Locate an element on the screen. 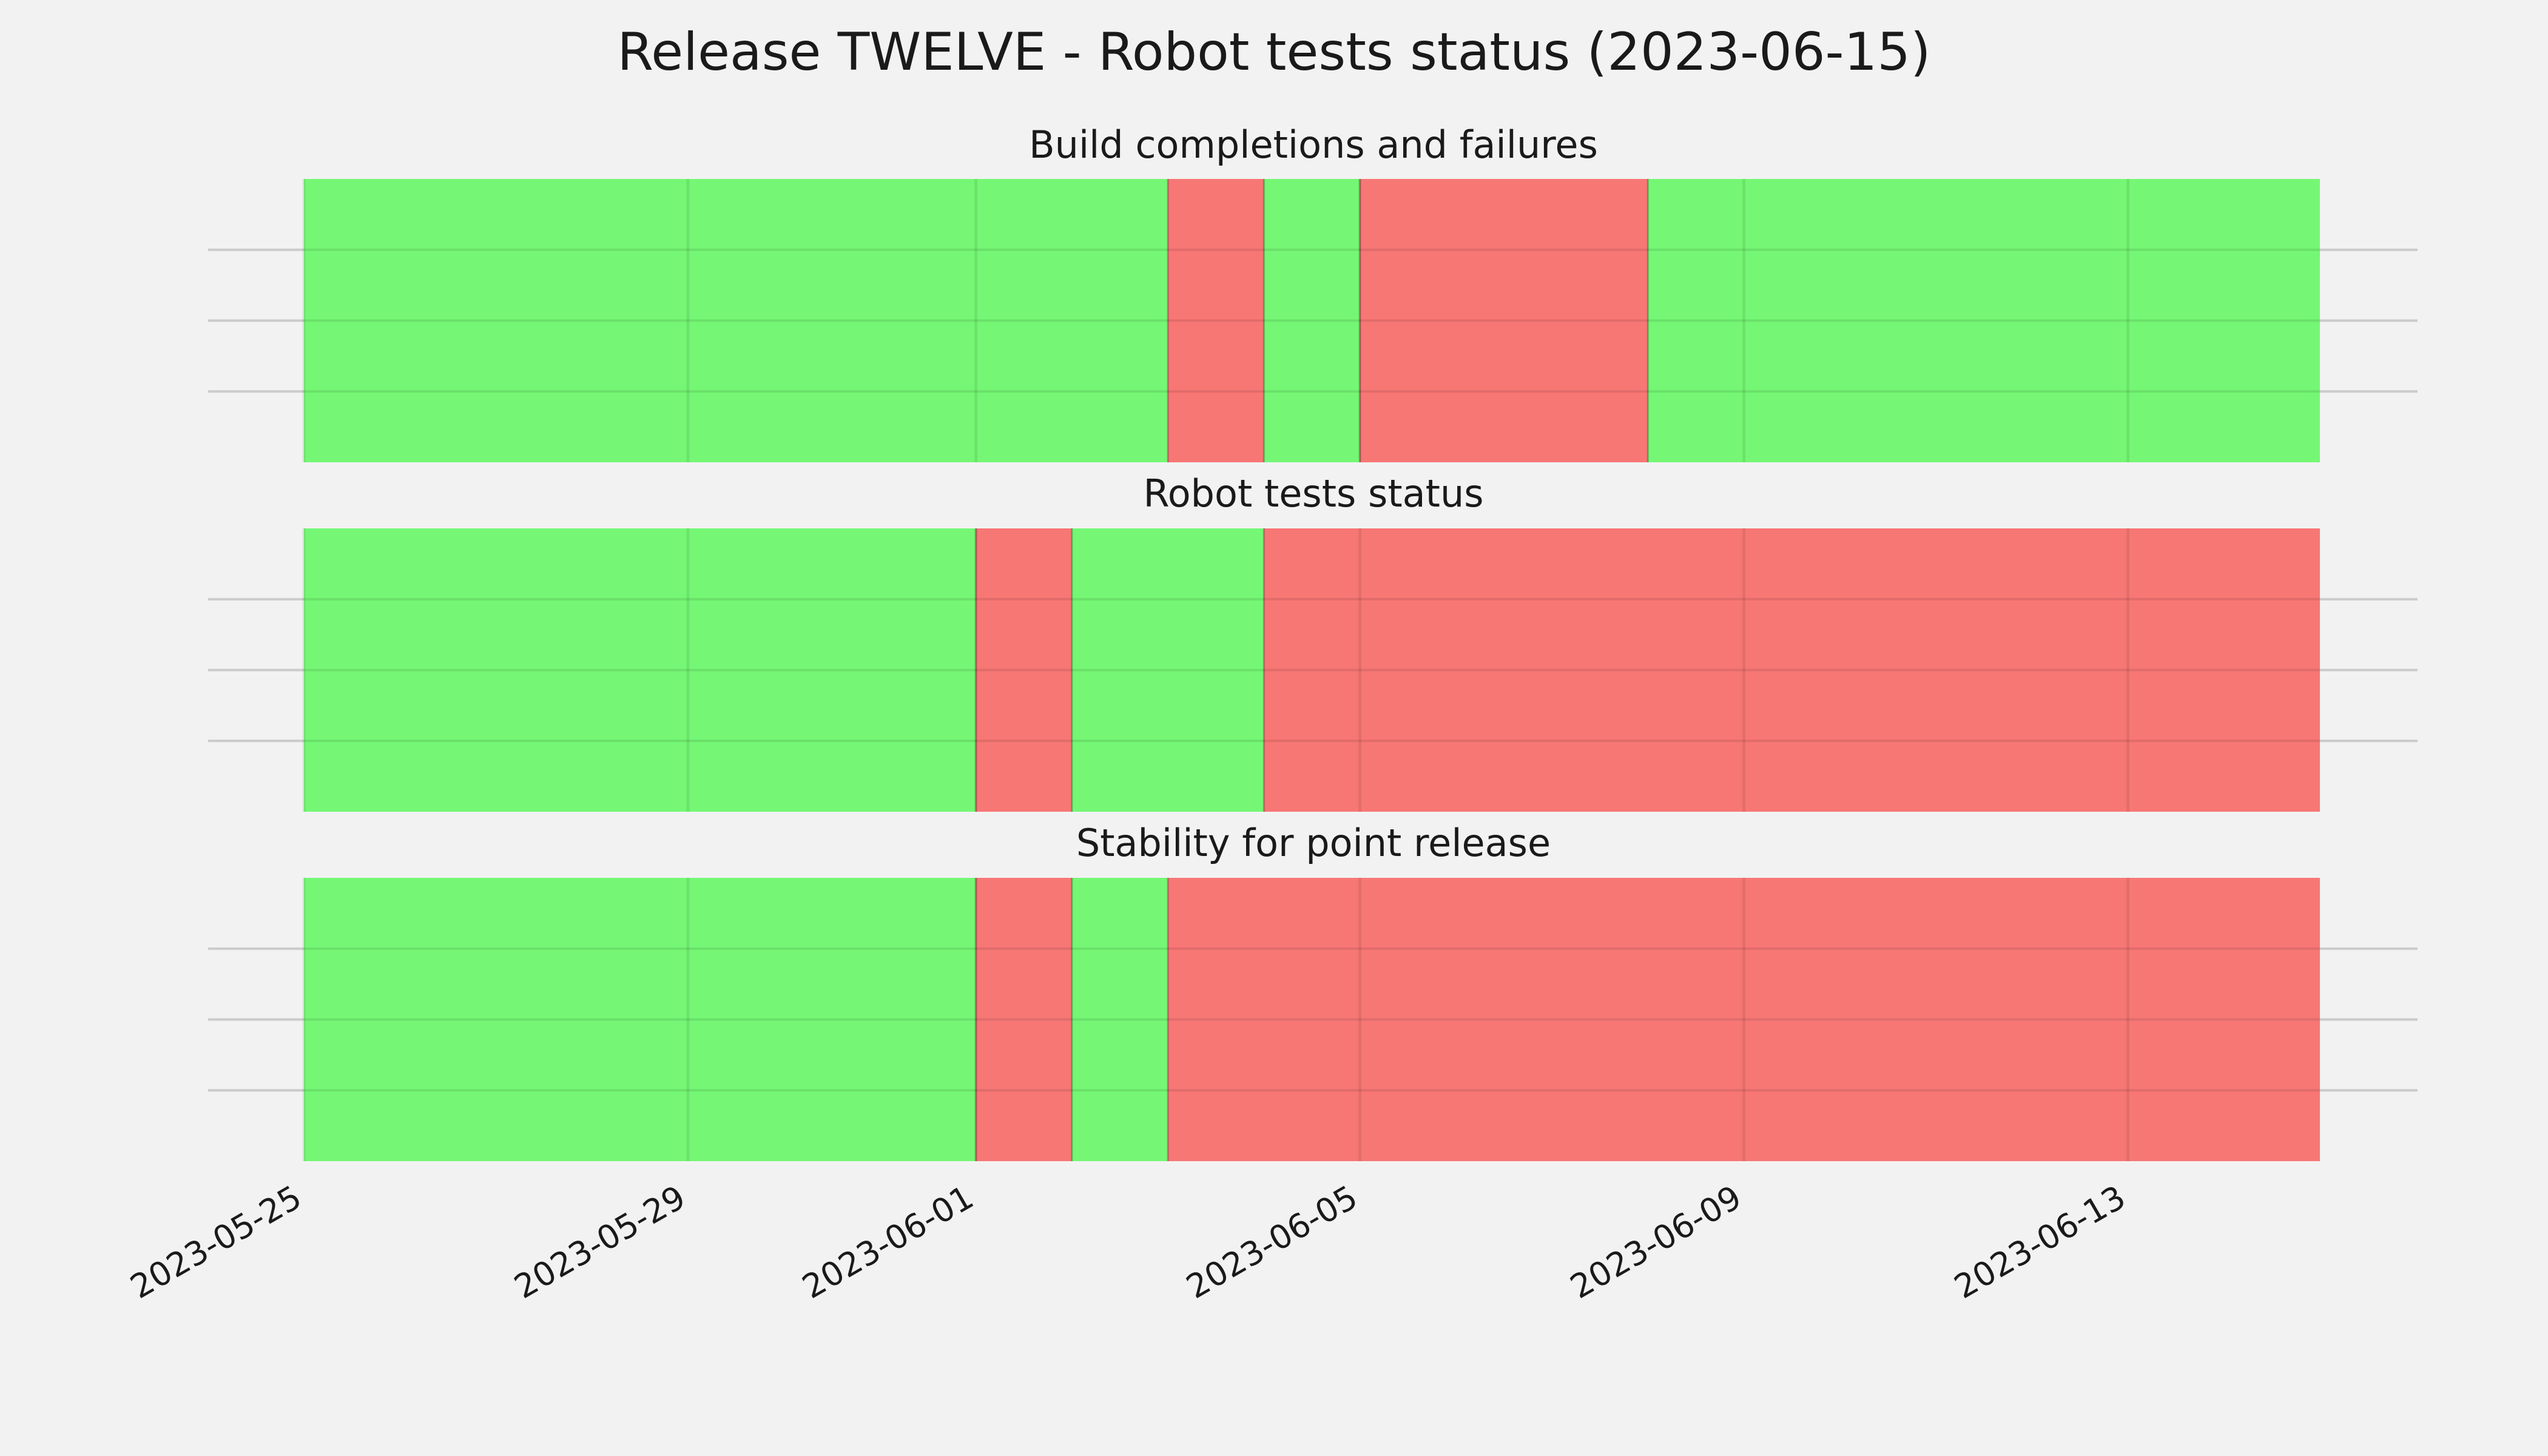 This screenshot has width=2548, height=1456. x-tick-label: 2023-06-13 is located at coordinates (2040, 1242).